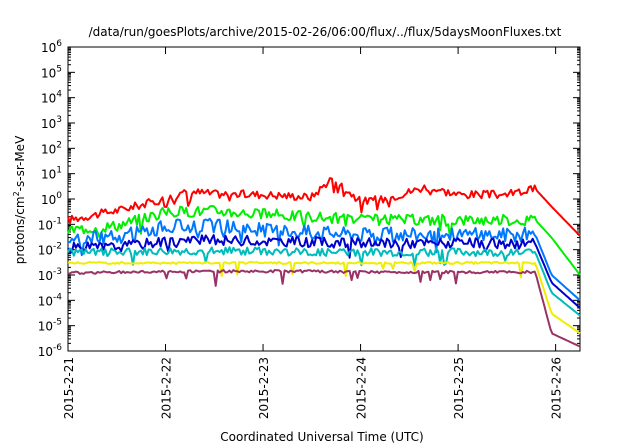 The width and height of the screenshot is (640, 448). I want to click on y-tick-label: 10⁻⁴, so click(50, 300).